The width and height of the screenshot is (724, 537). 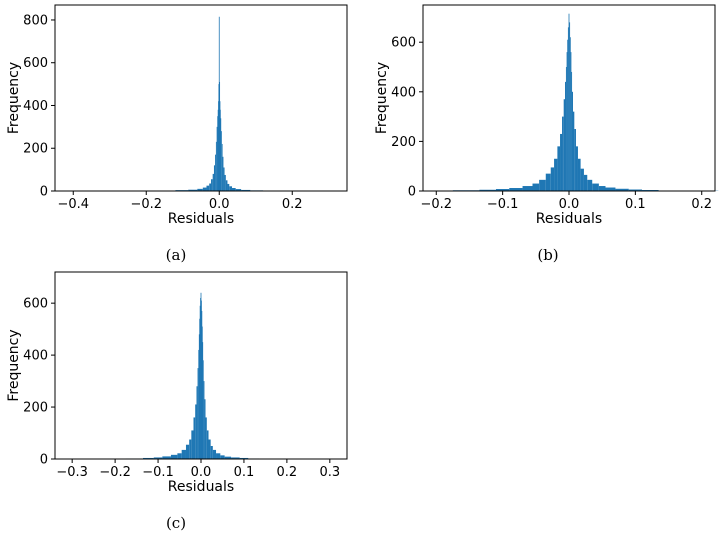 I want to click on x-tick-label: 0.3, so click(x=329, y=472).